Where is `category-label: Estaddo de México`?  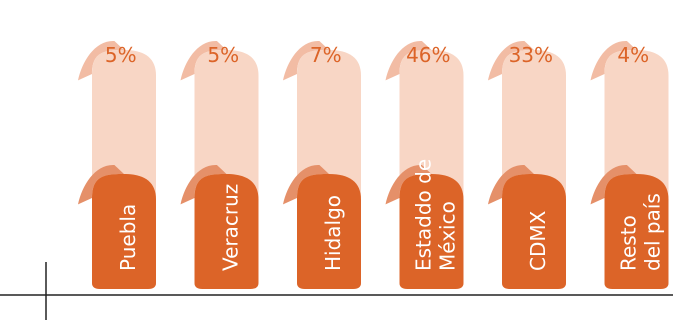
category-label: Estaddo de México is located at coordinates (436, 215).